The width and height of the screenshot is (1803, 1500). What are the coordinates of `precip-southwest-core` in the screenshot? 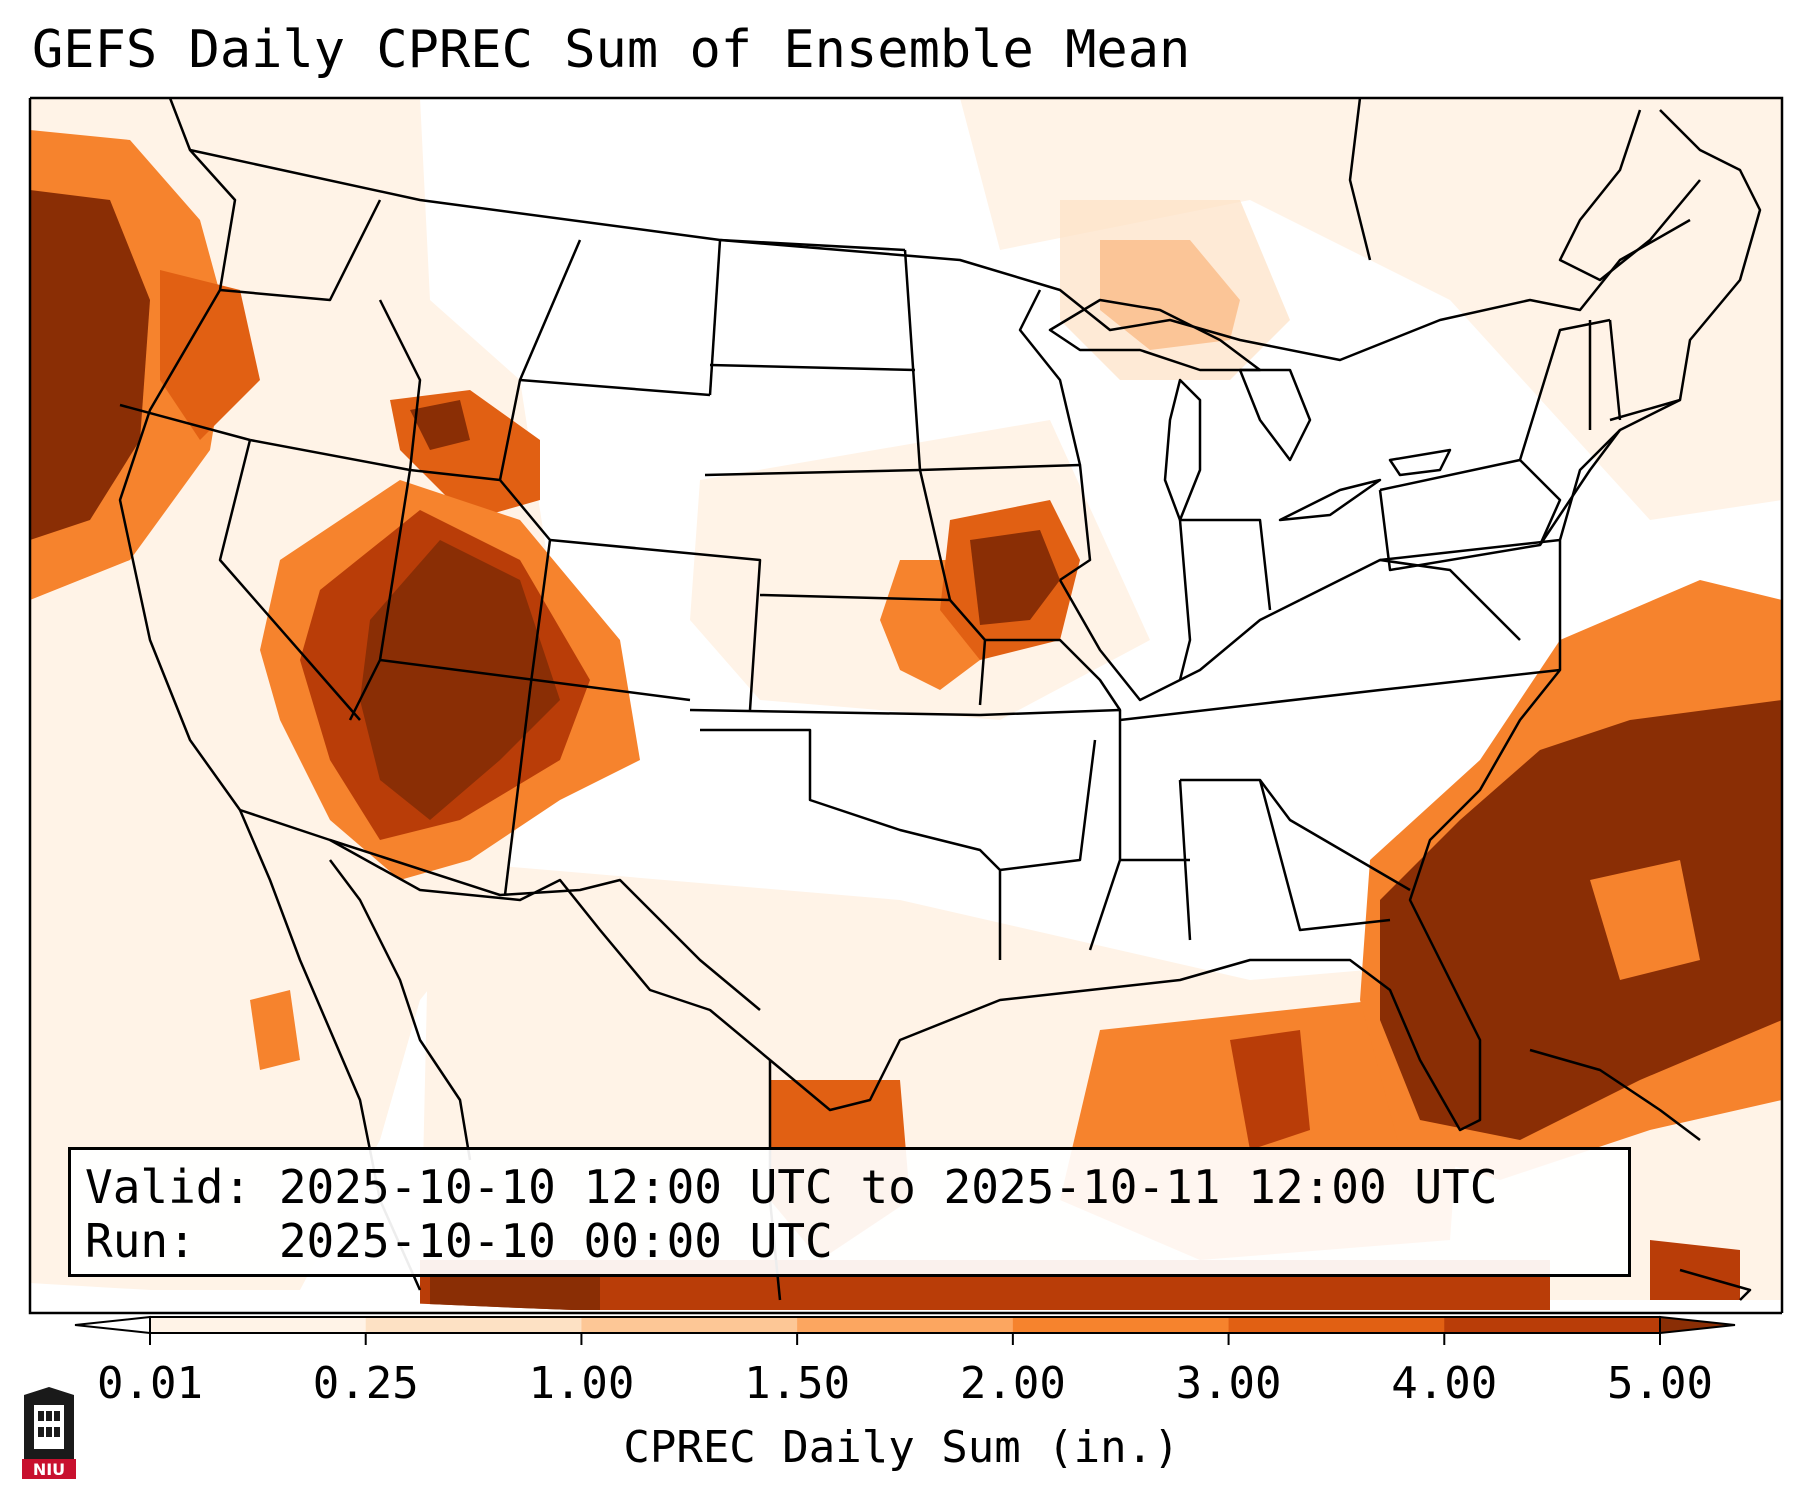 It's located at (460, 680).